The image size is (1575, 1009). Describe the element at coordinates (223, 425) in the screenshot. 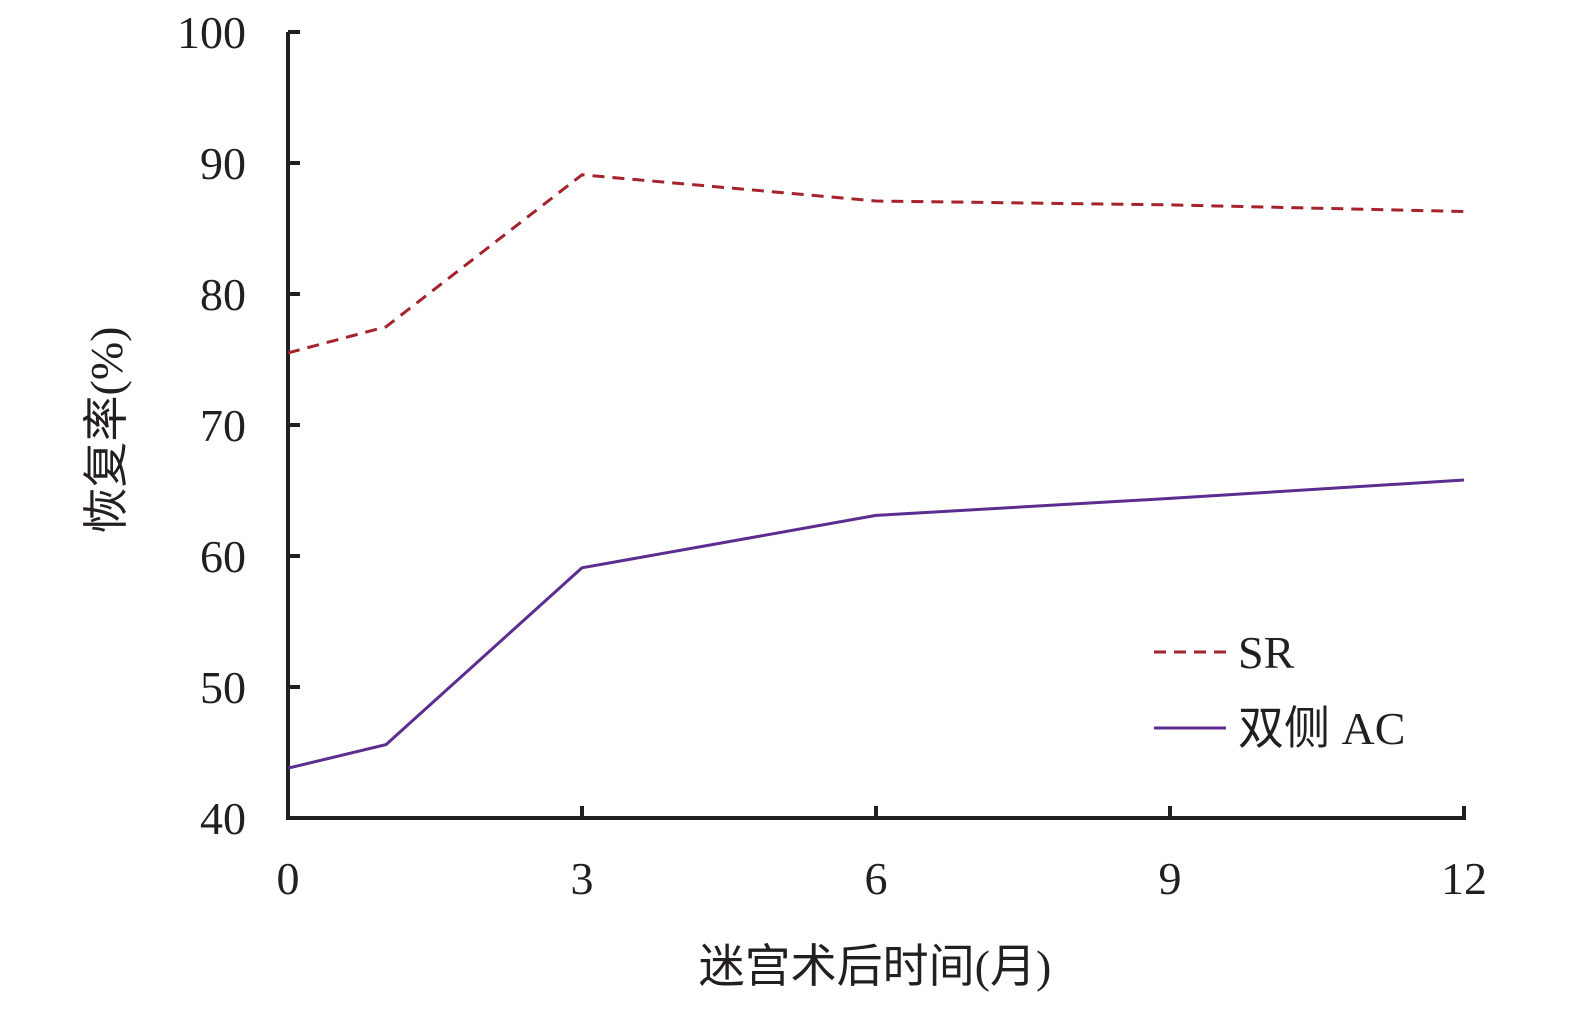

I see `y-tick-label: 70` at that location.